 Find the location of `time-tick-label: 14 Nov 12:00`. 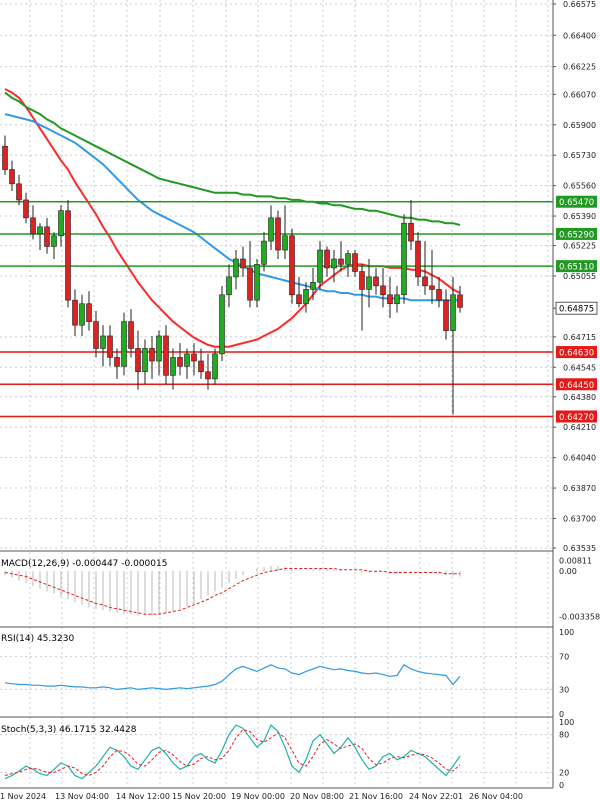

time-tick-label: 14 Nov 12:00 is located at coordinates (143, 796).